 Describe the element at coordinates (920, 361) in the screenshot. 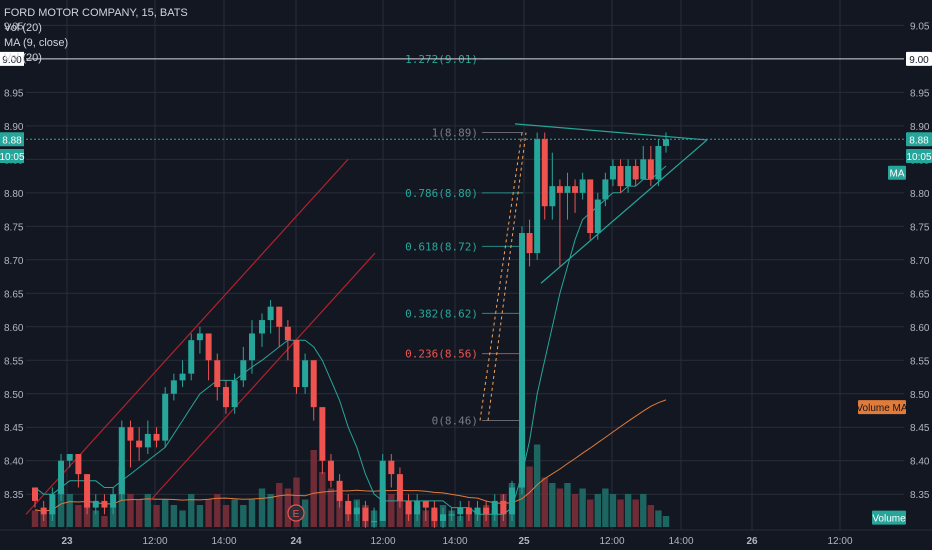

I see `y-tick-label-right: 8.55` at that location.